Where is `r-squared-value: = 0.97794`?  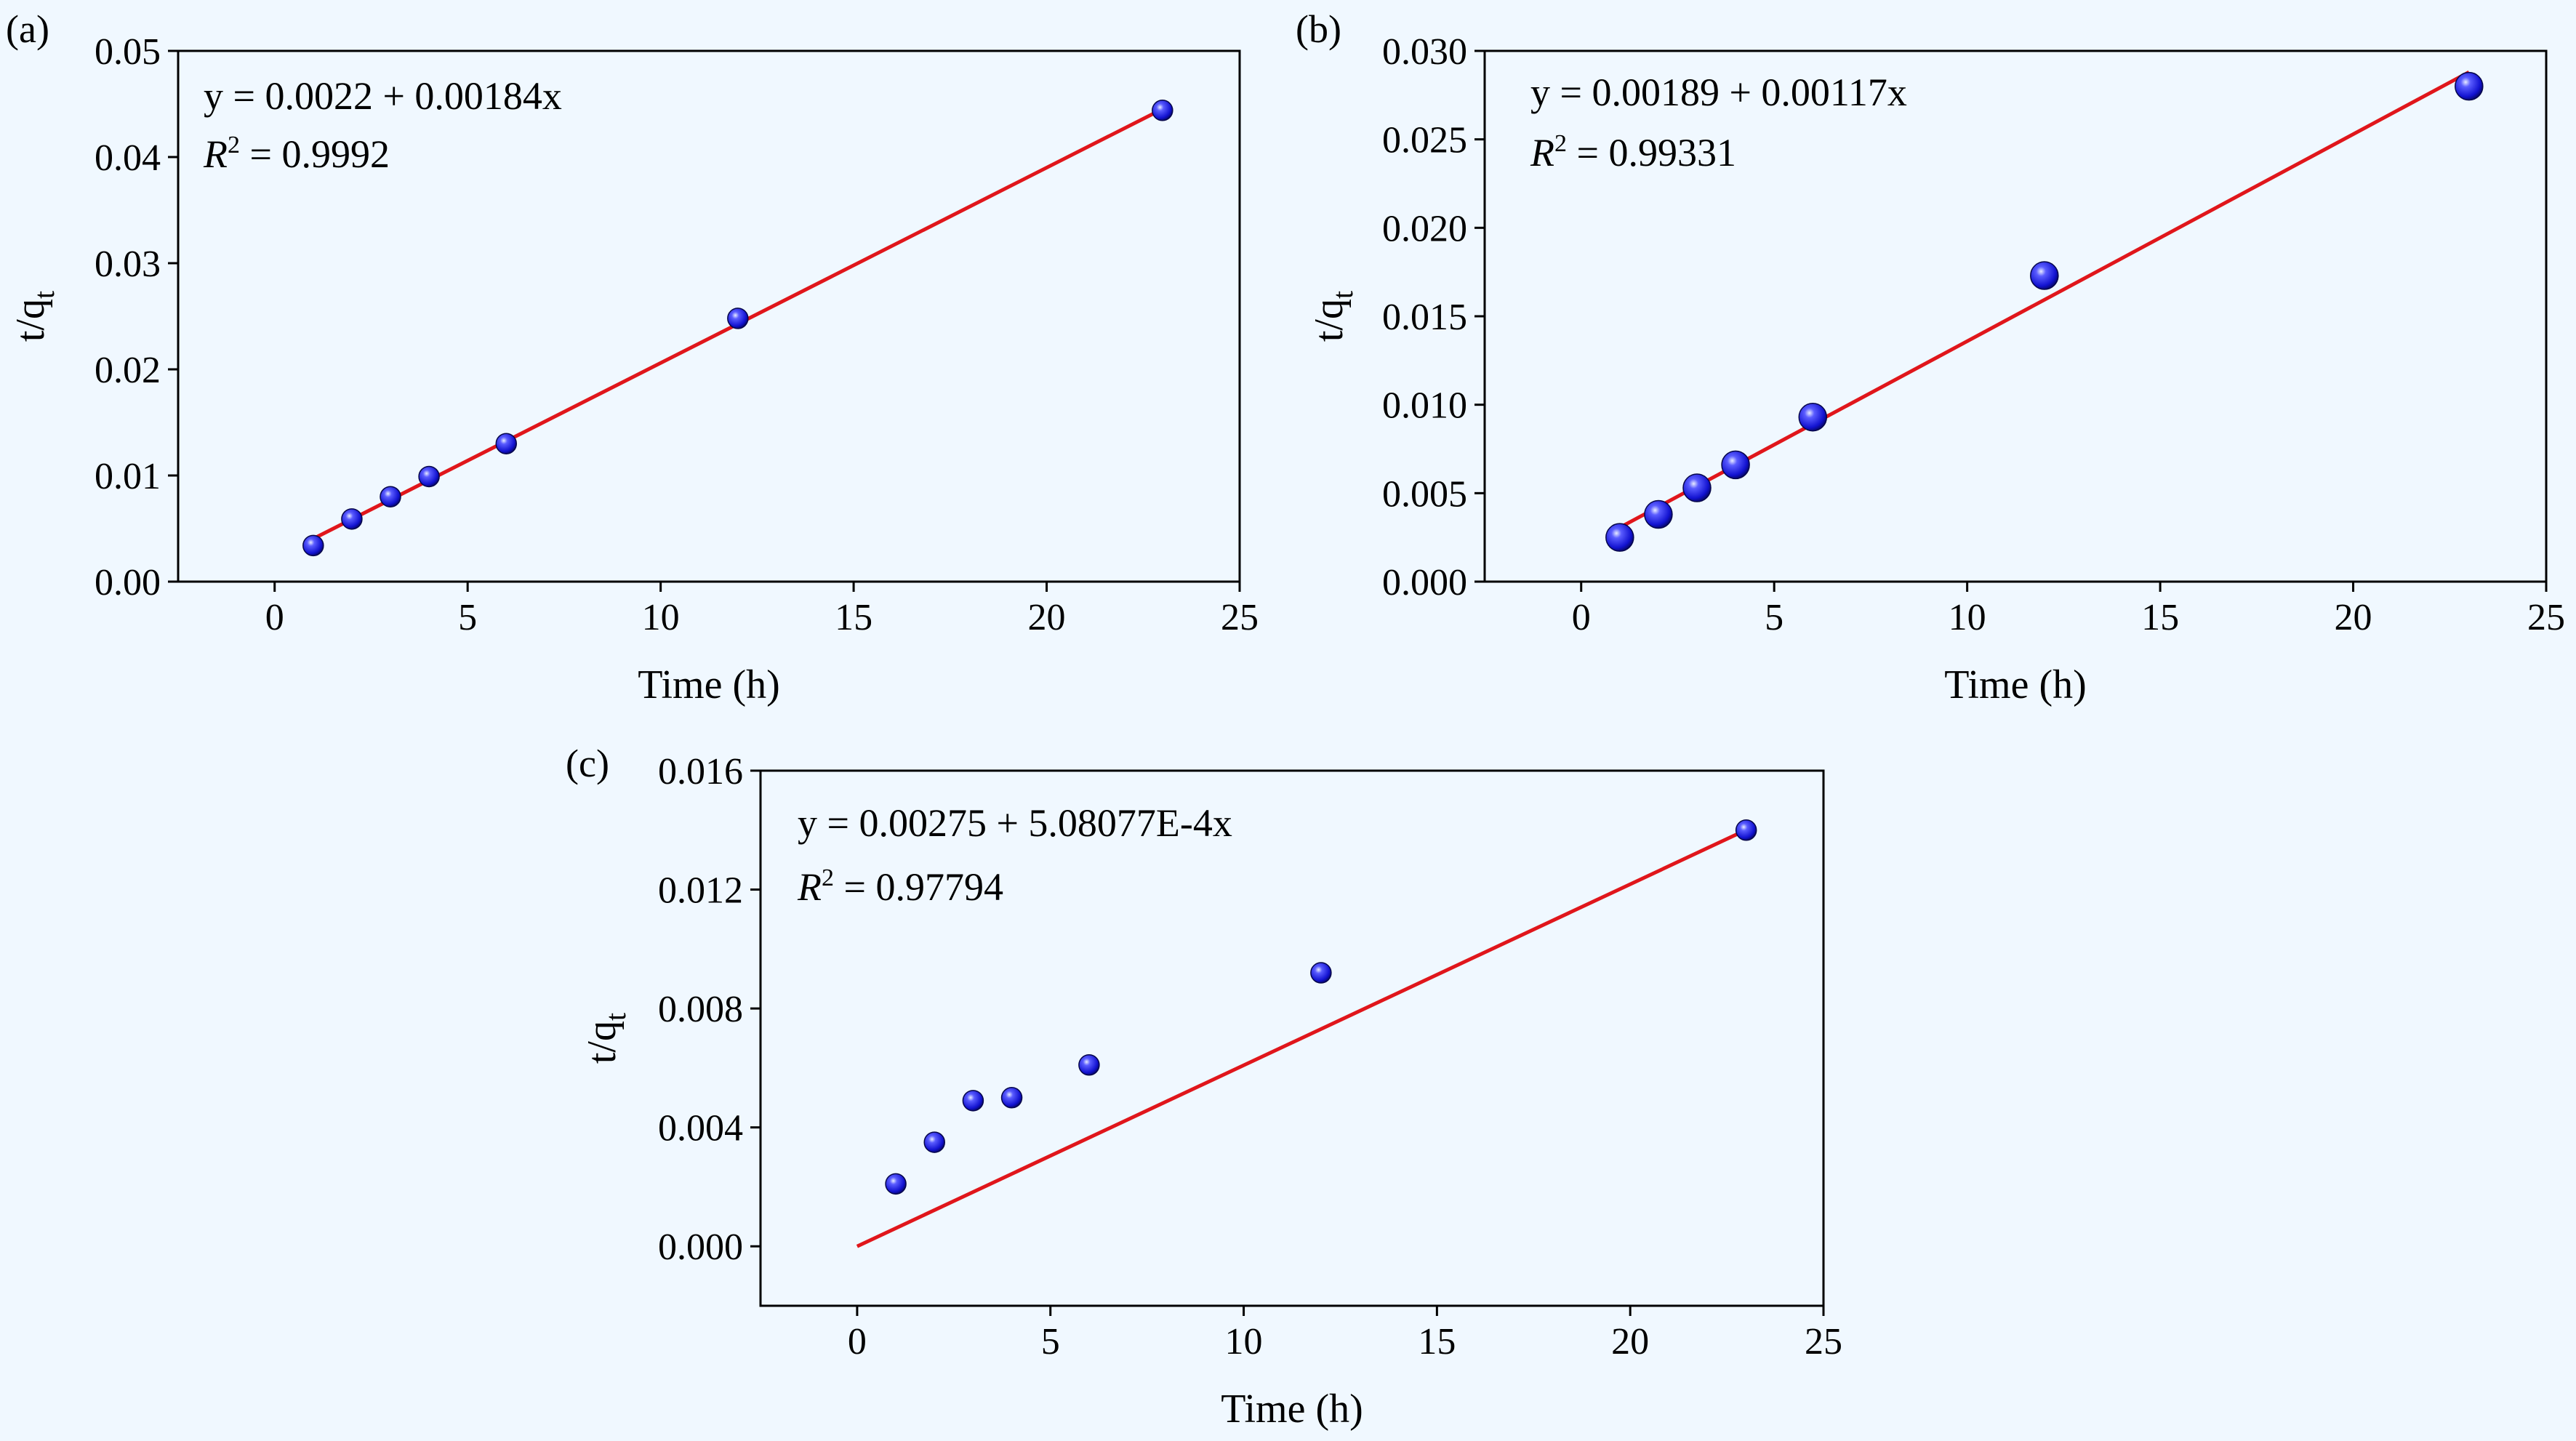
r-squared-value: = 0.97794 is located at coordinates (918, 887).